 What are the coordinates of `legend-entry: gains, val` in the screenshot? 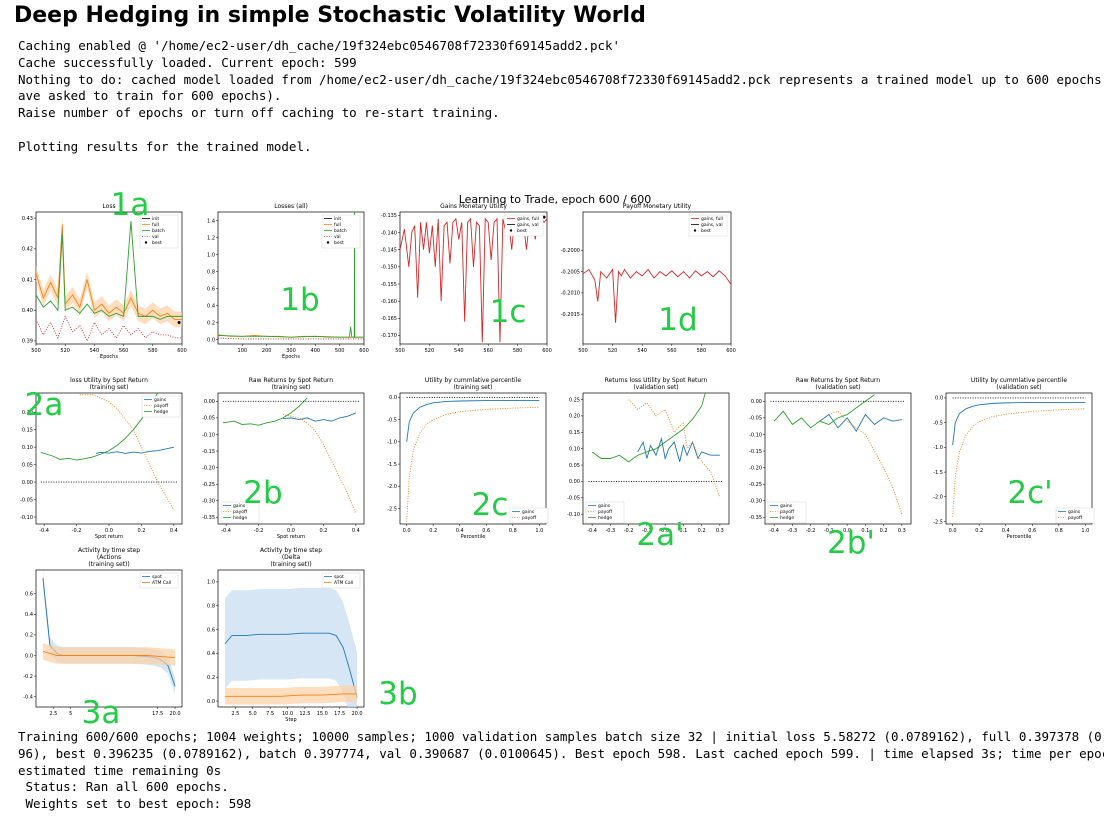 It's located at (528, 225).